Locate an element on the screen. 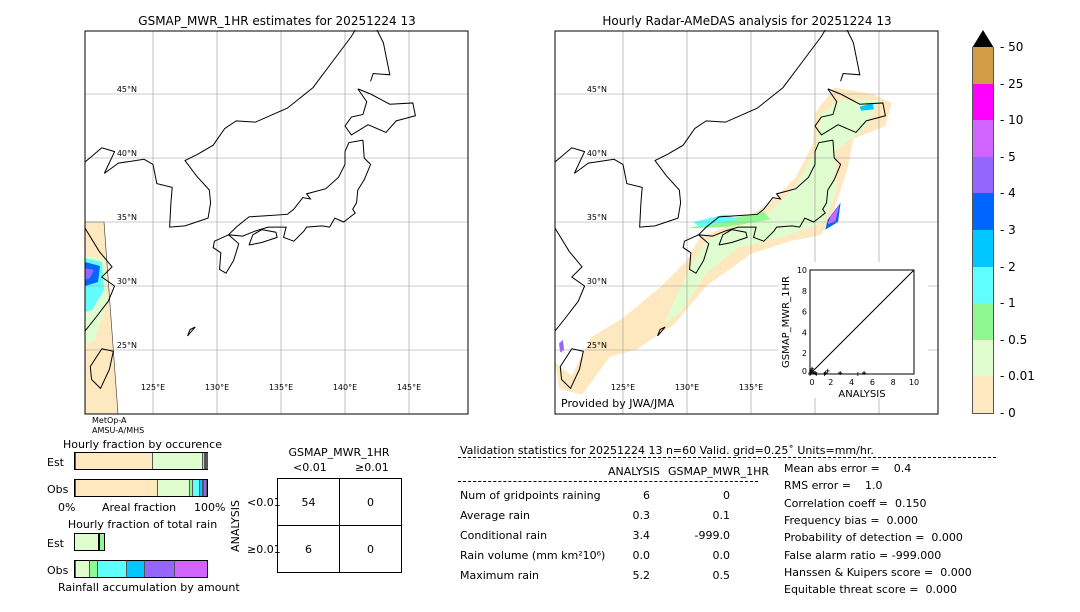 The width and height of the screenshot is (1080, 612). stat-label: Num of gridpoints raining is located at coordinates (530, 495).